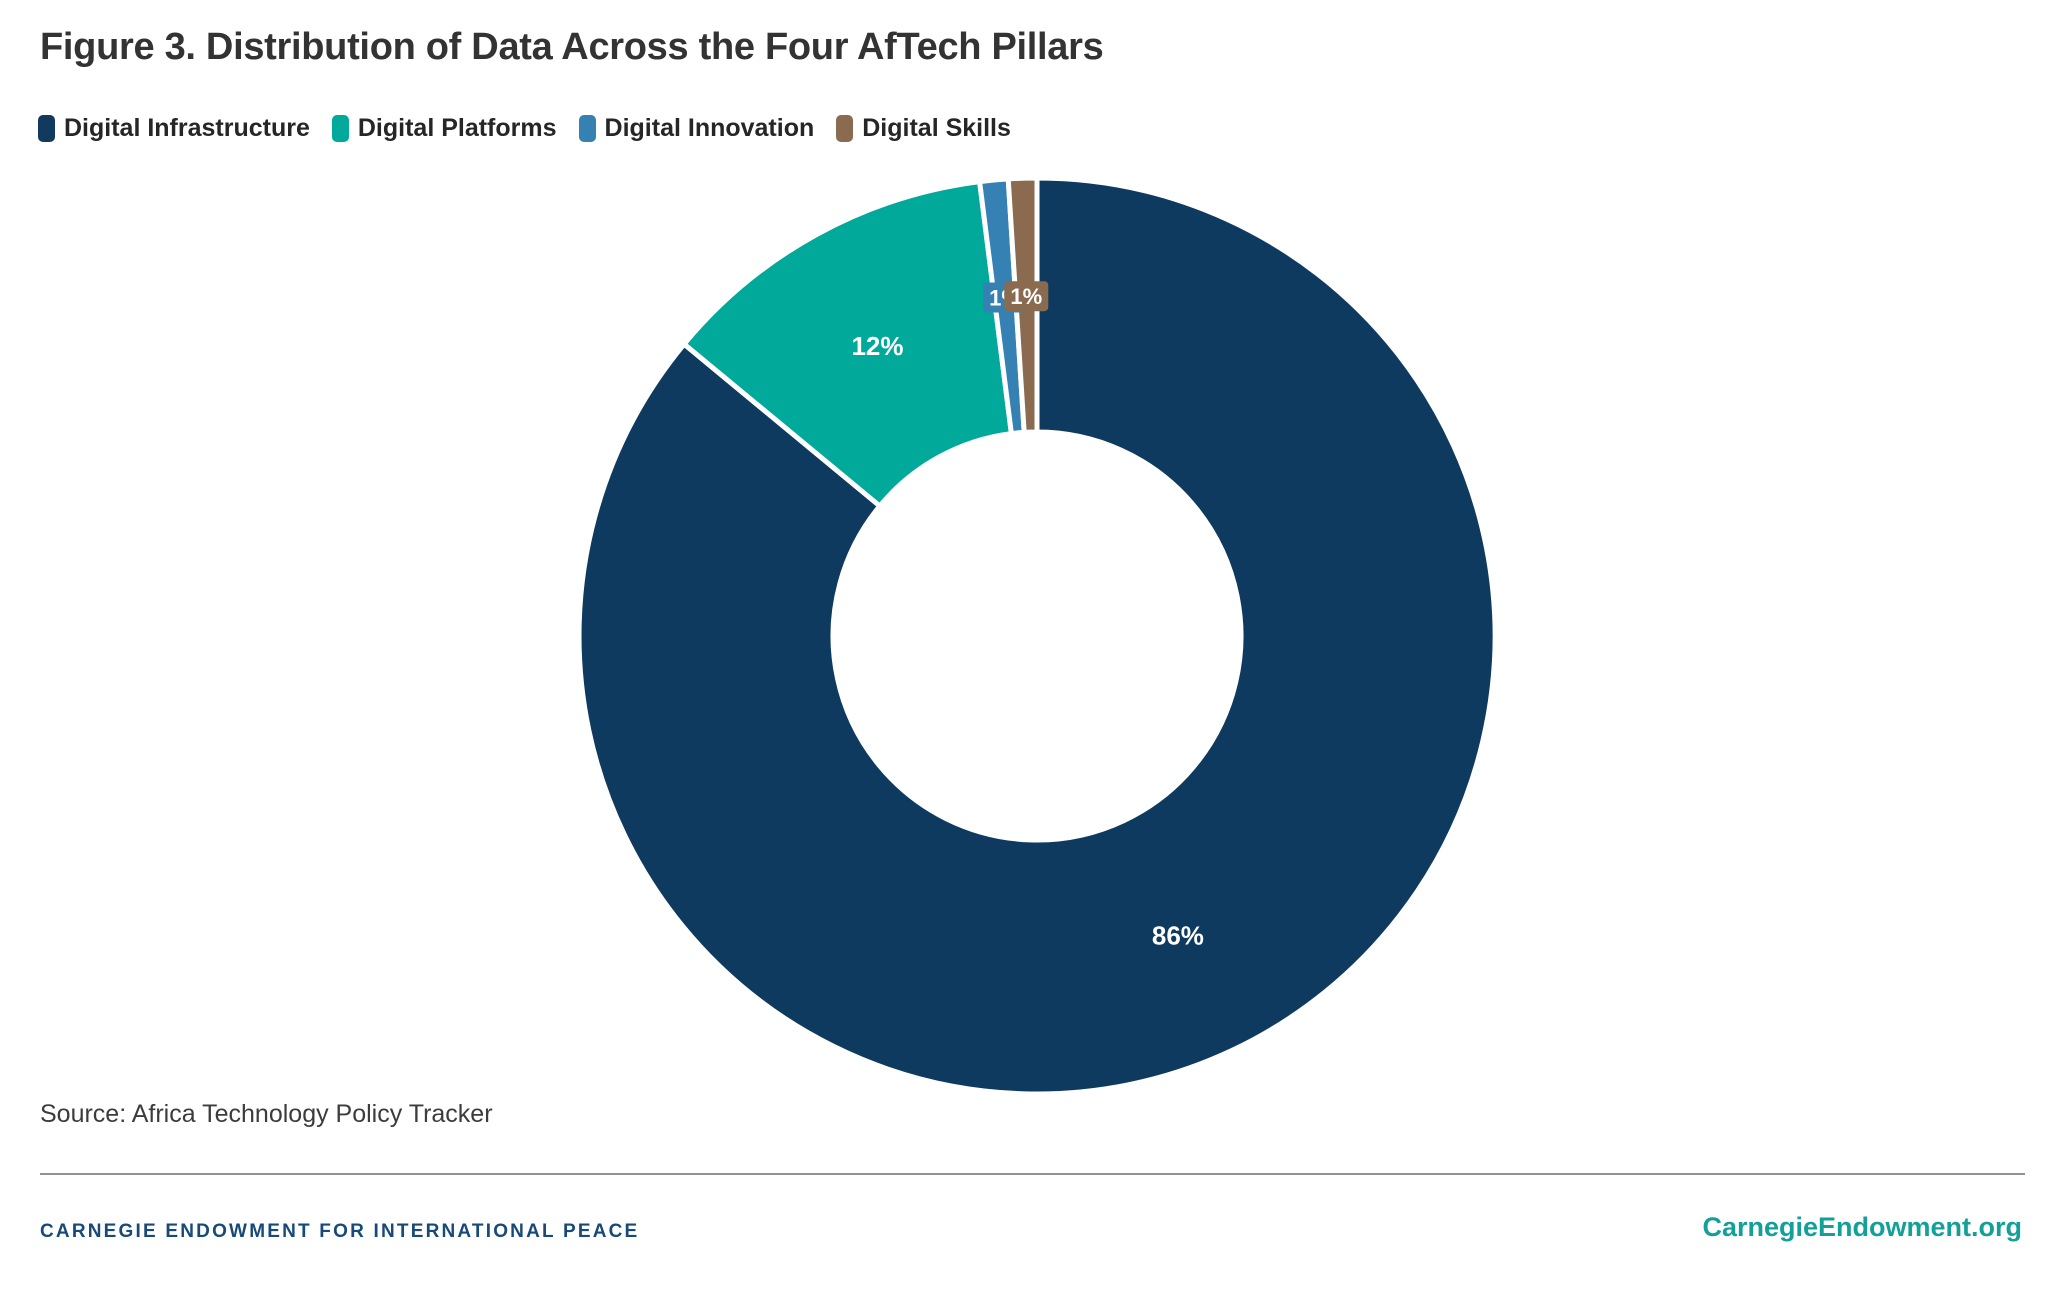 The image size is (2060, 1290). I want to click on legend-item-digital-platforms: Digital Platforms, so click(444, 128).